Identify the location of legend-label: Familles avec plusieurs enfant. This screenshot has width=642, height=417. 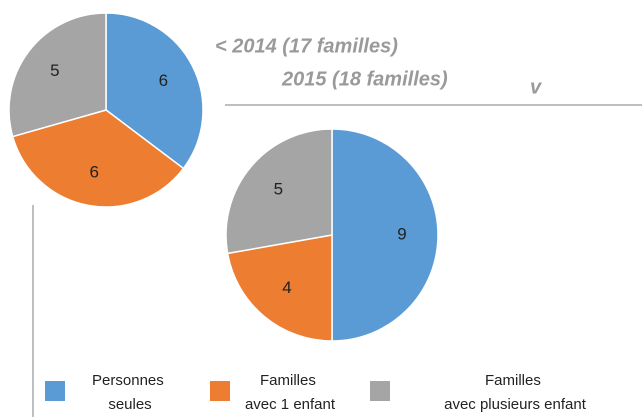
(515, 392).